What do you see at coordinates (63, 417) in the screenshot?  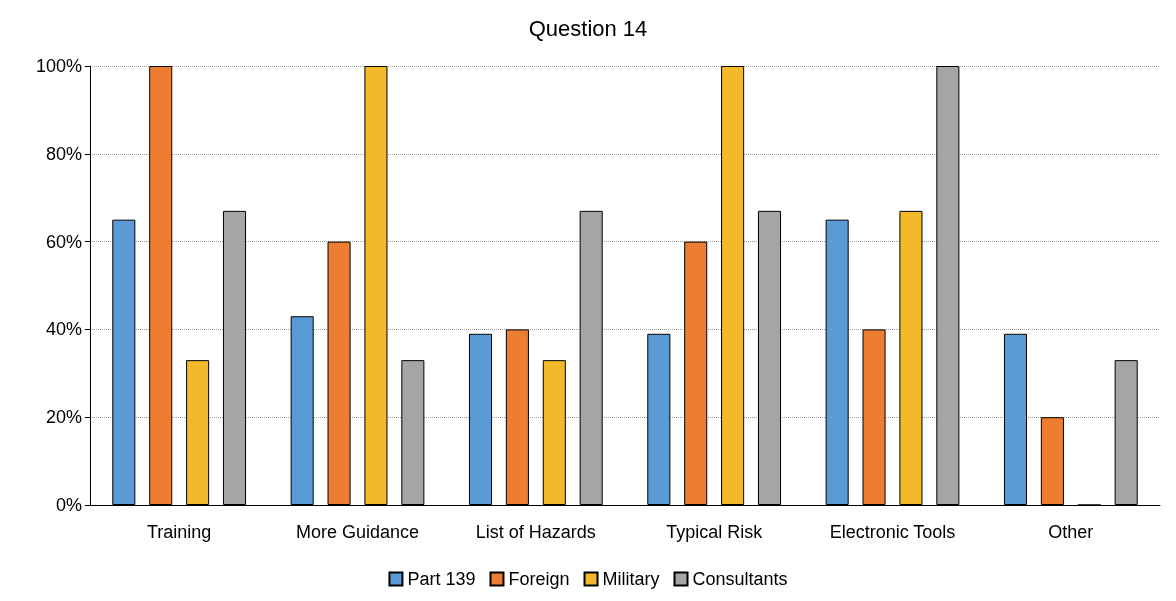 I see `y-tick-label: 20%` at bounding box center [63, 417].